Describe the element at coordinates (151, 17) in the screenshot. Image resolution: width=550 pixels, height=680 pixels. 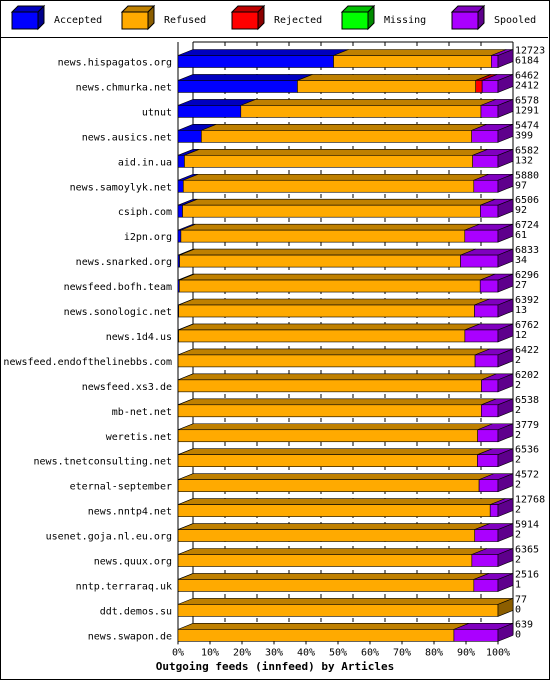
I see `orange-cube-icon` at that location.